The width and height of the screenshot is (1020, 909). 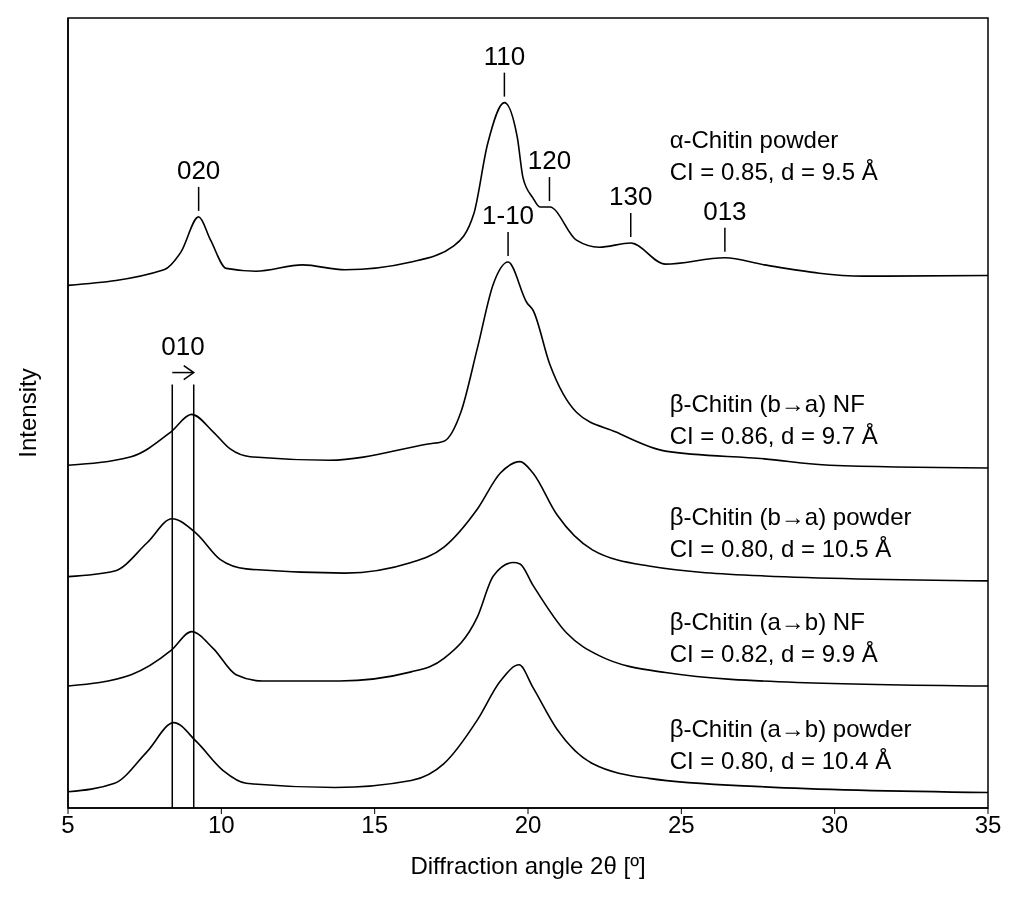 What do you see at coordinates (988, 825) in the screenshot?
I see `x-tick-label: 35` at bounding box center [988, 825].